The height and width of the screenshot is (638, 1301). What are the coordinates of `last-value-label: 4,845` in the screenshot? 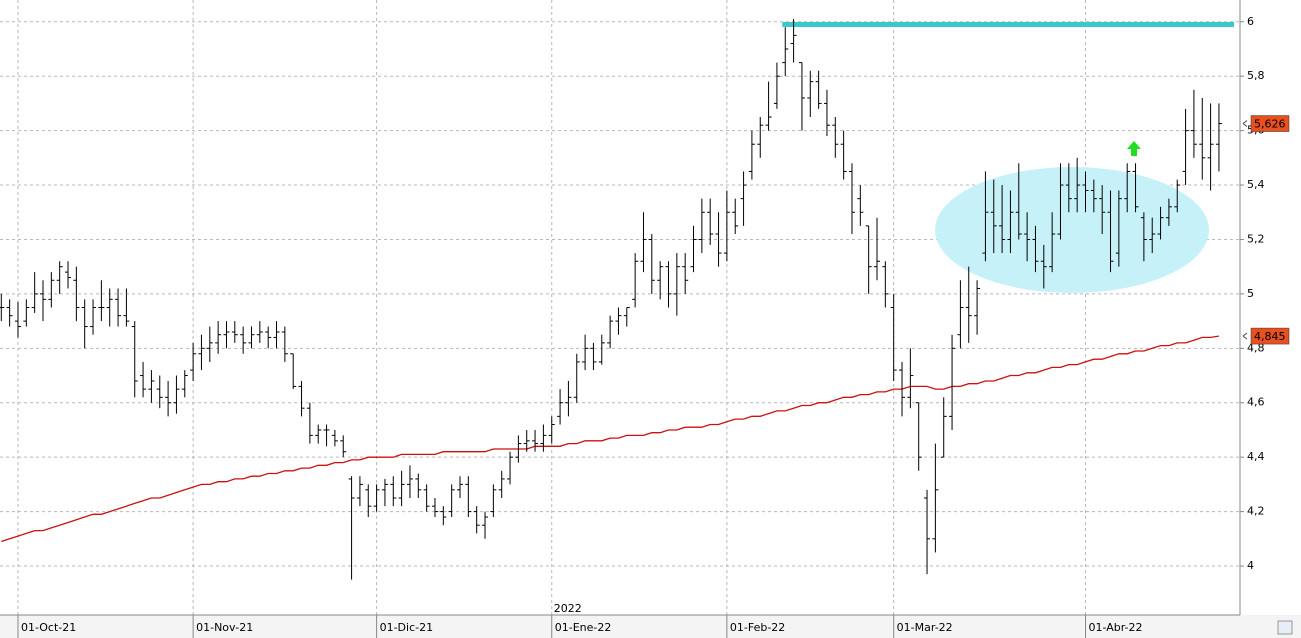 It's located at (1270, 336).